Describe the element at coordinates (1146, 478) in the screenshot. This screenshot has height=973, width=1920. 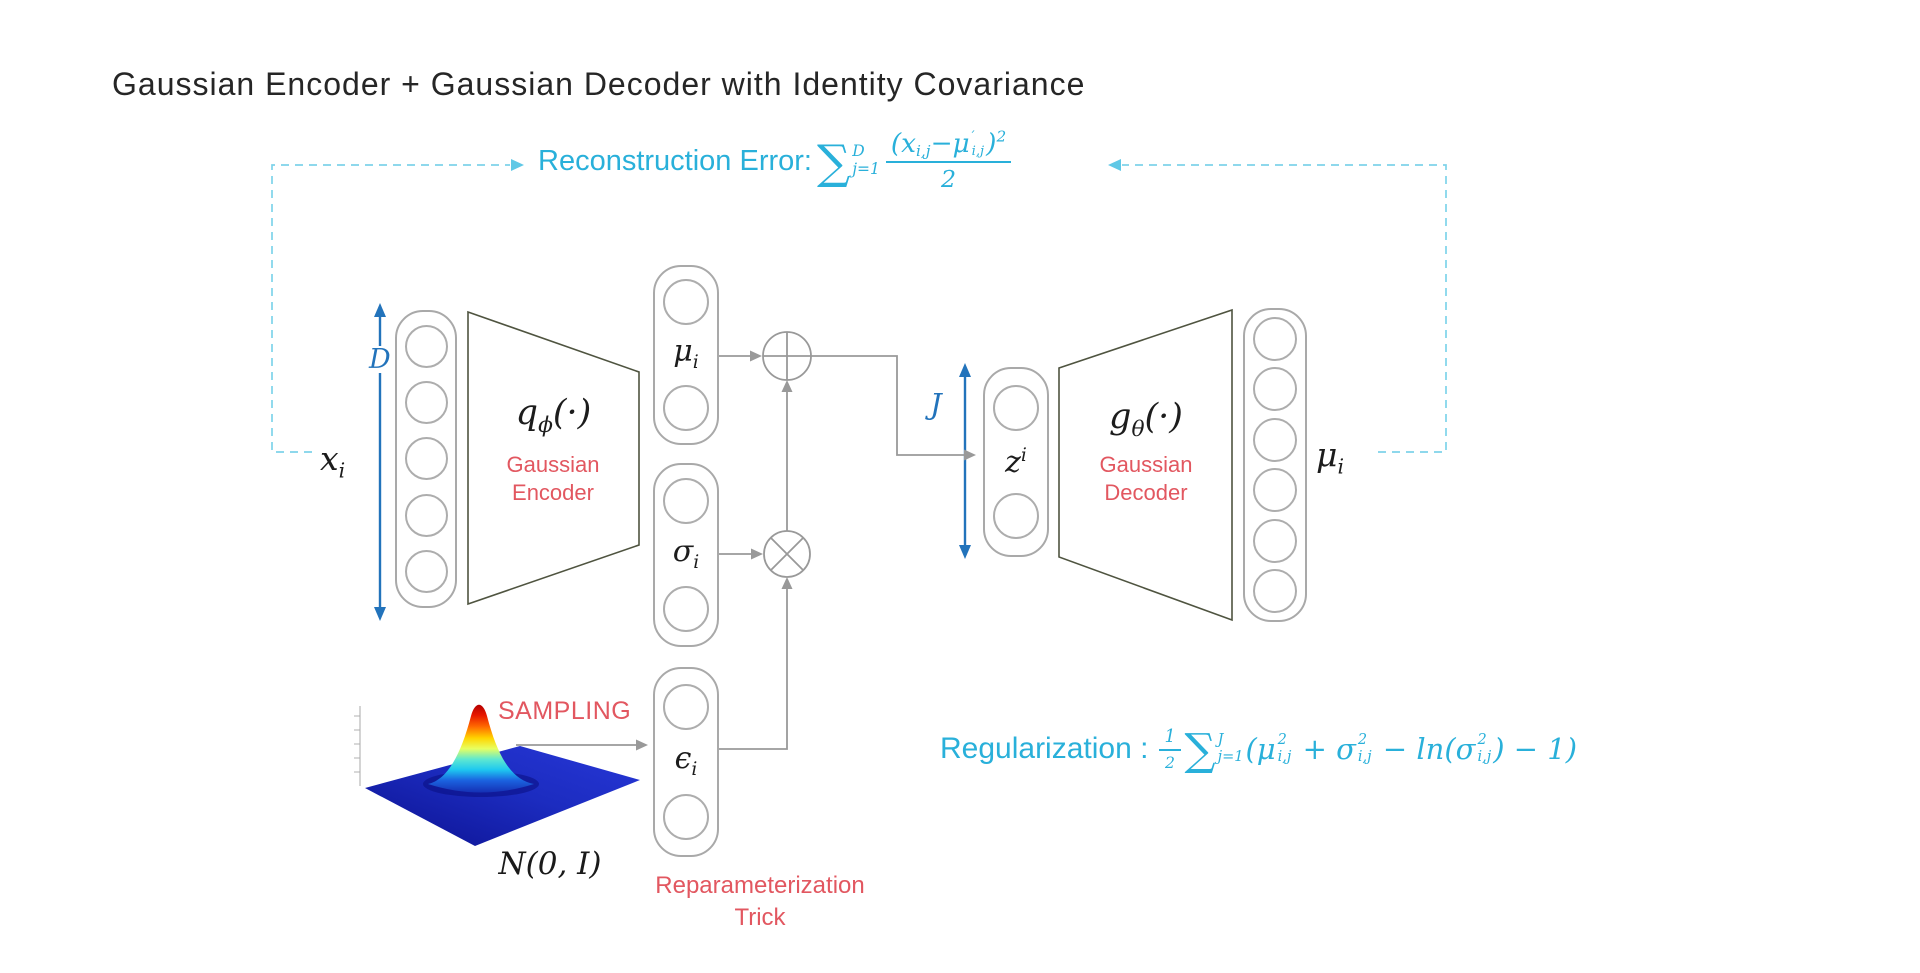
I see `decoder-sublabel: Gaussian Decoder` at that location.